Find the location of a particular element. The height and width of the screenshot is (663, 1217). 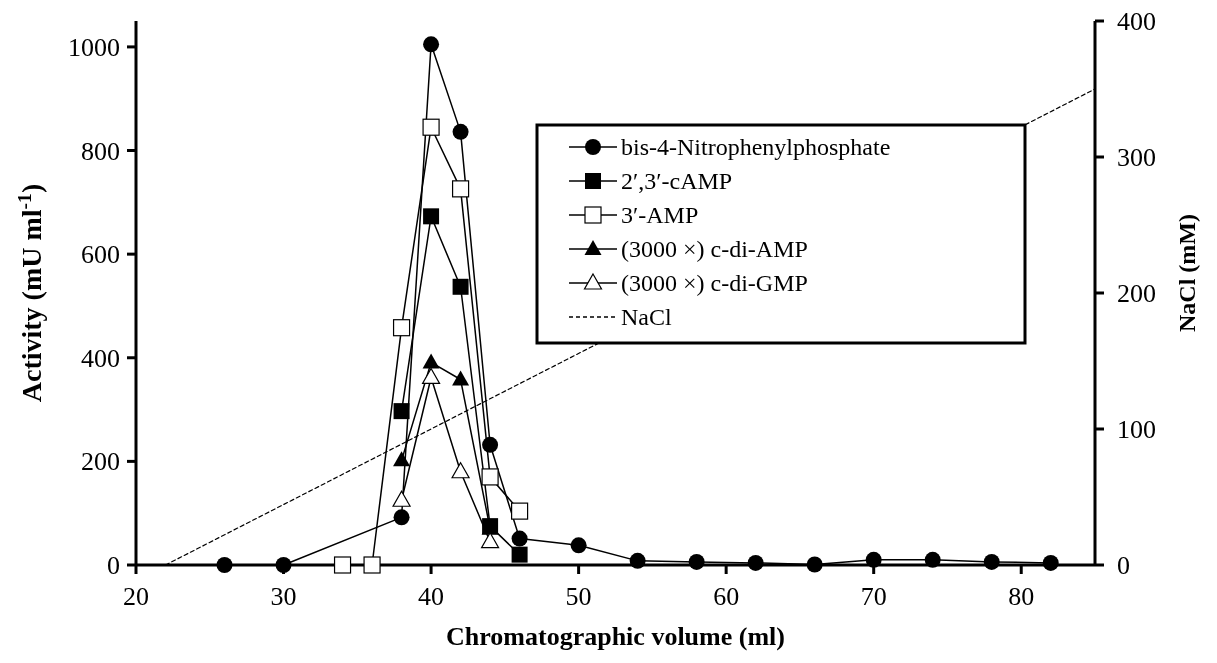

x-tick-label: 70 is located at coordinates (873, 596).